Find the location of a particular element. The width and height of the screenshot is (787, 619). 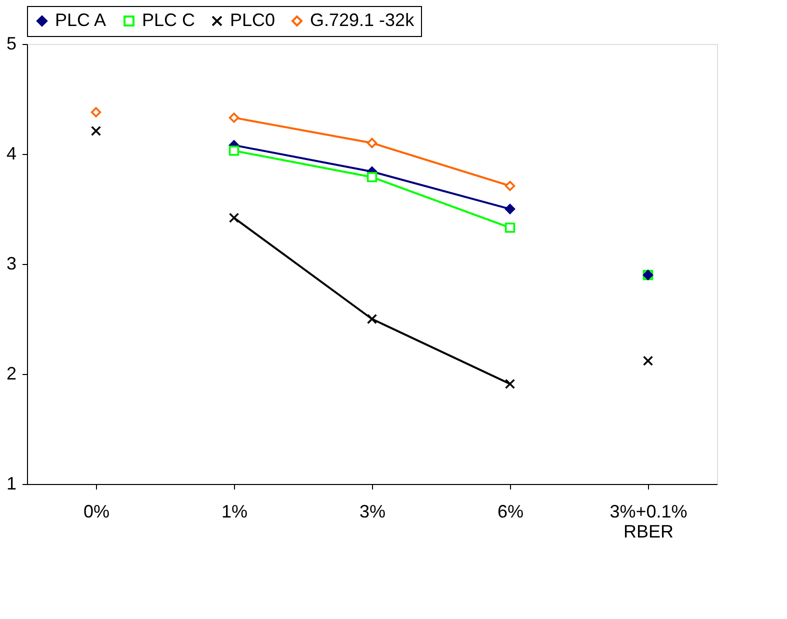

y-tick-label: 2 is located at coordinates (11, 374).